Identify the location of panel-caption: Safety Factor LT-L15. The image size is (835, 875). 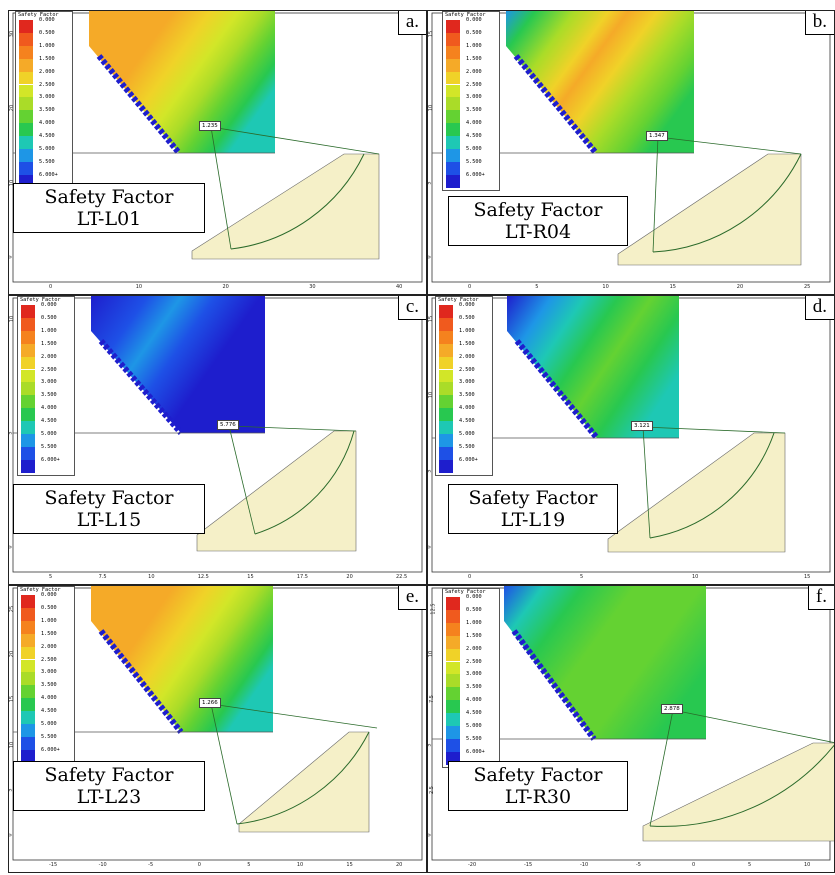
(109, 509).